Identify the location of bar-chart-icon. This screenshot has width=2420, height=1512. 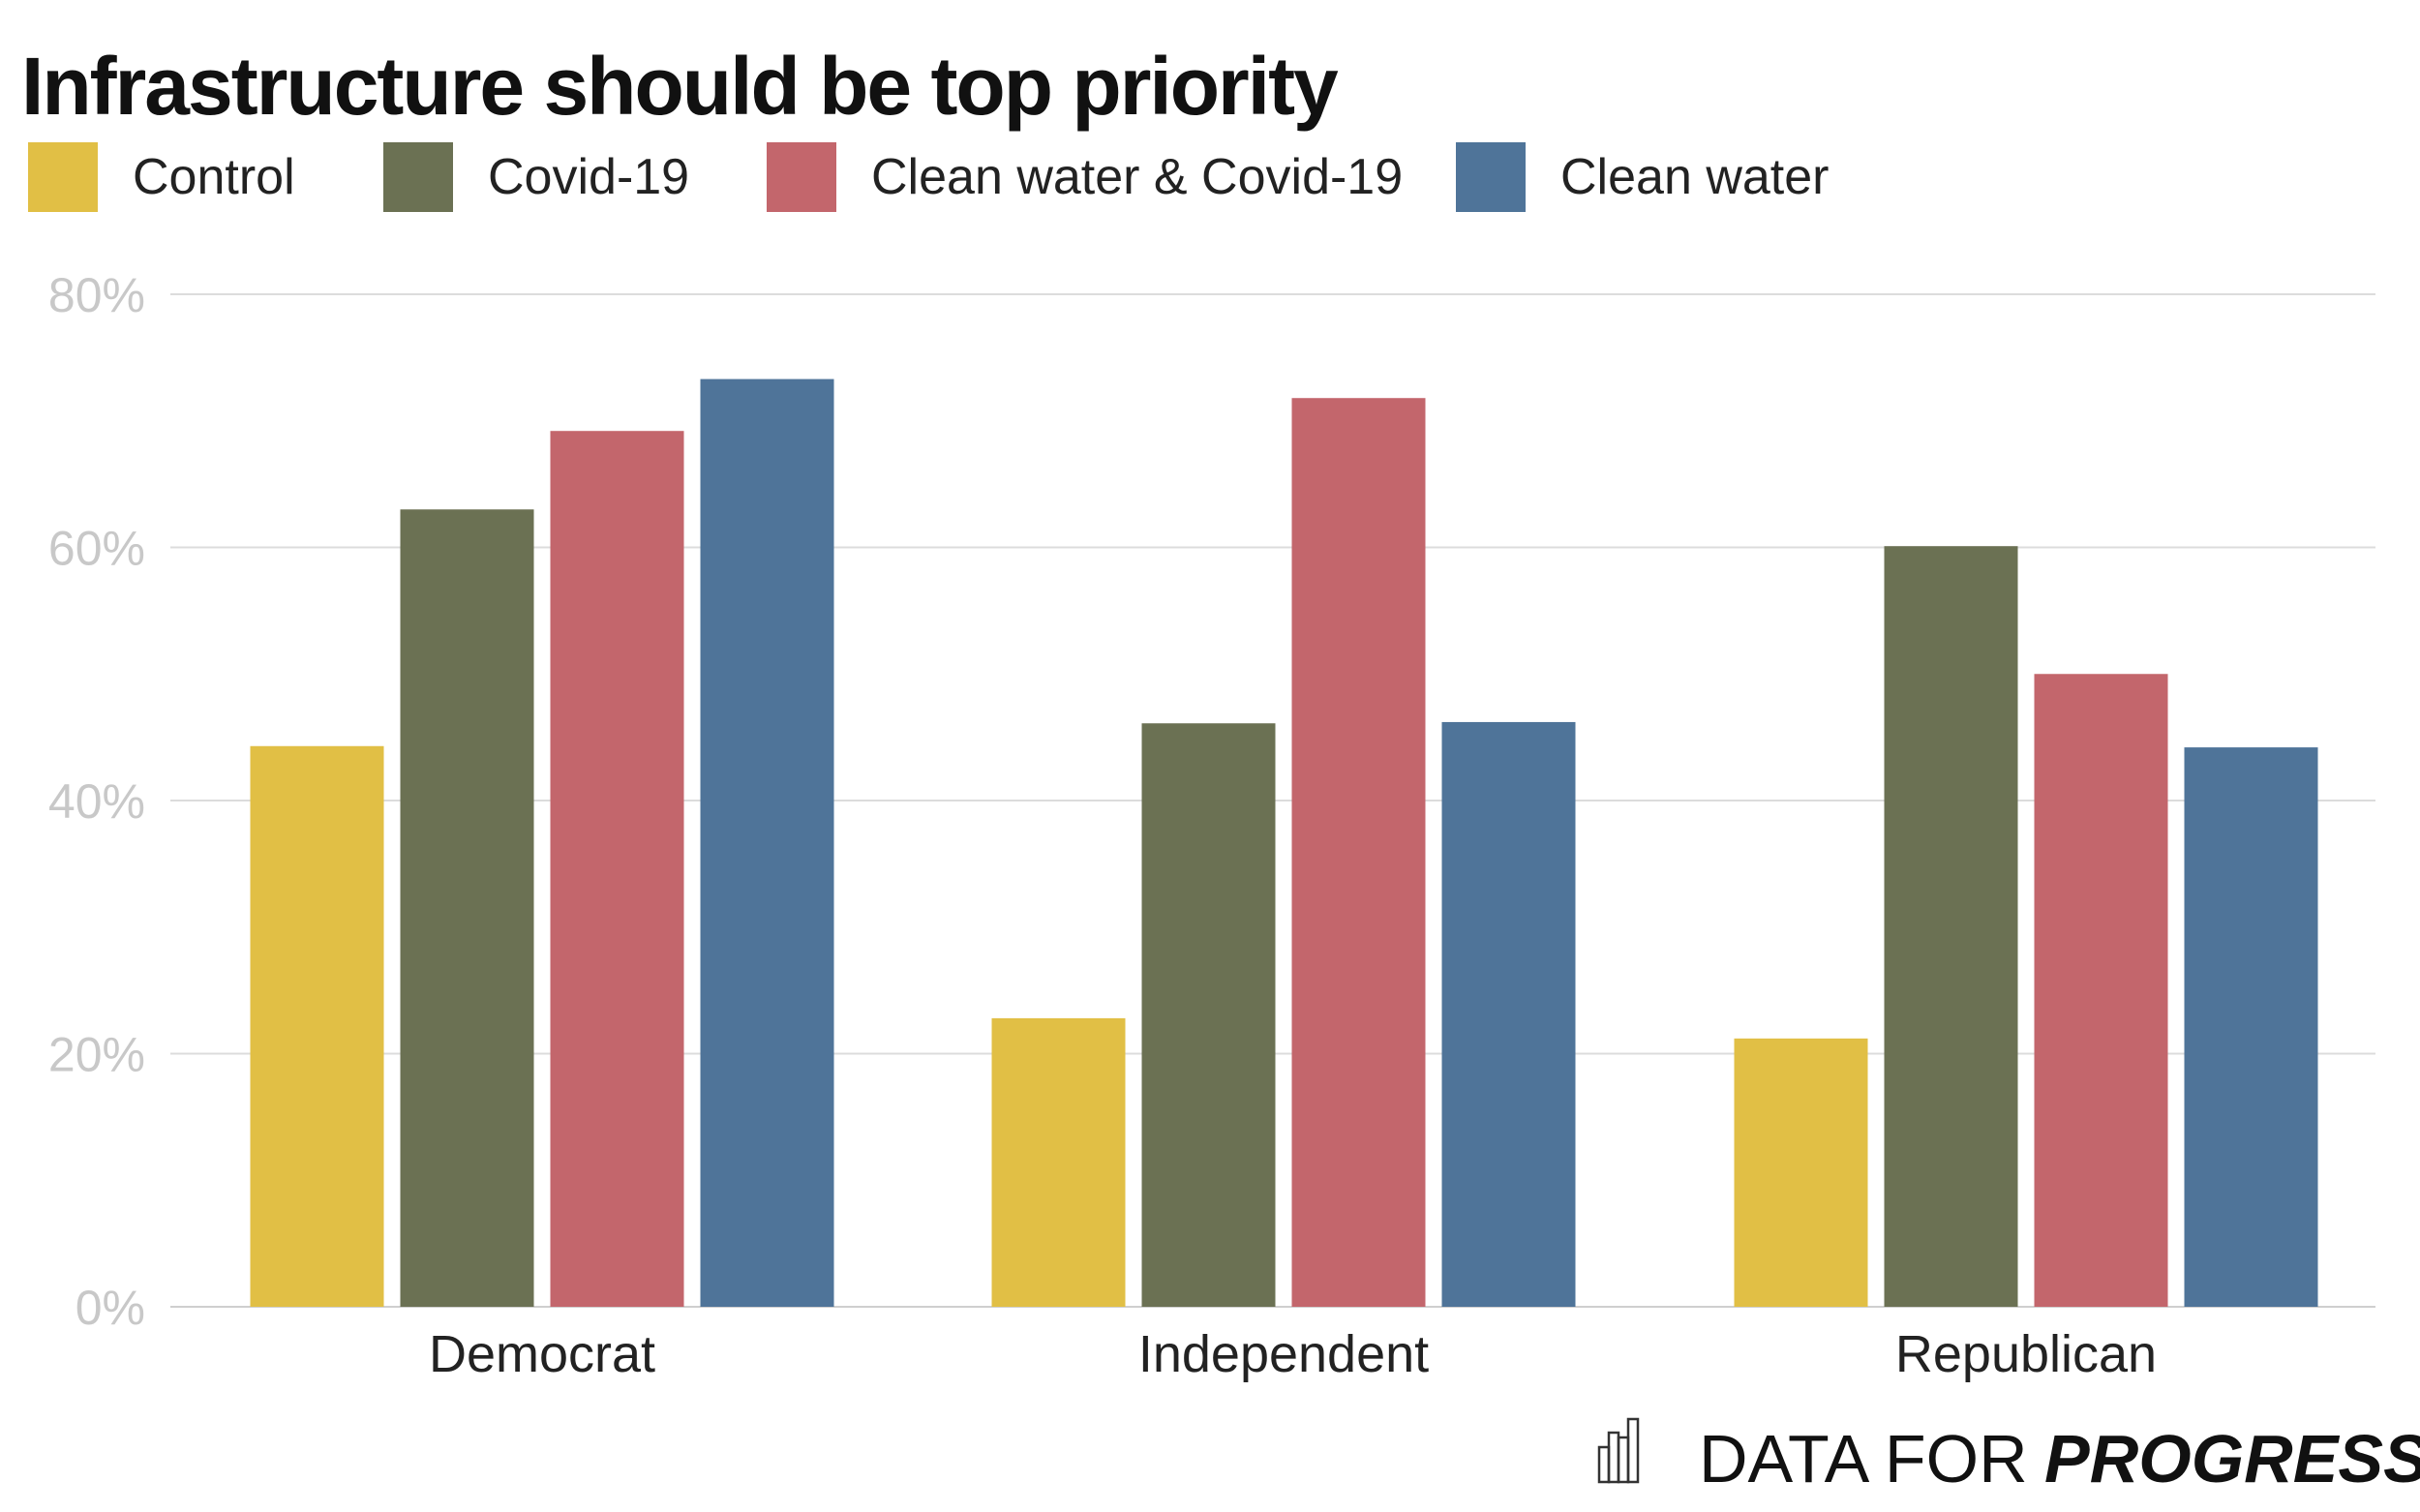
(1618, 1450).